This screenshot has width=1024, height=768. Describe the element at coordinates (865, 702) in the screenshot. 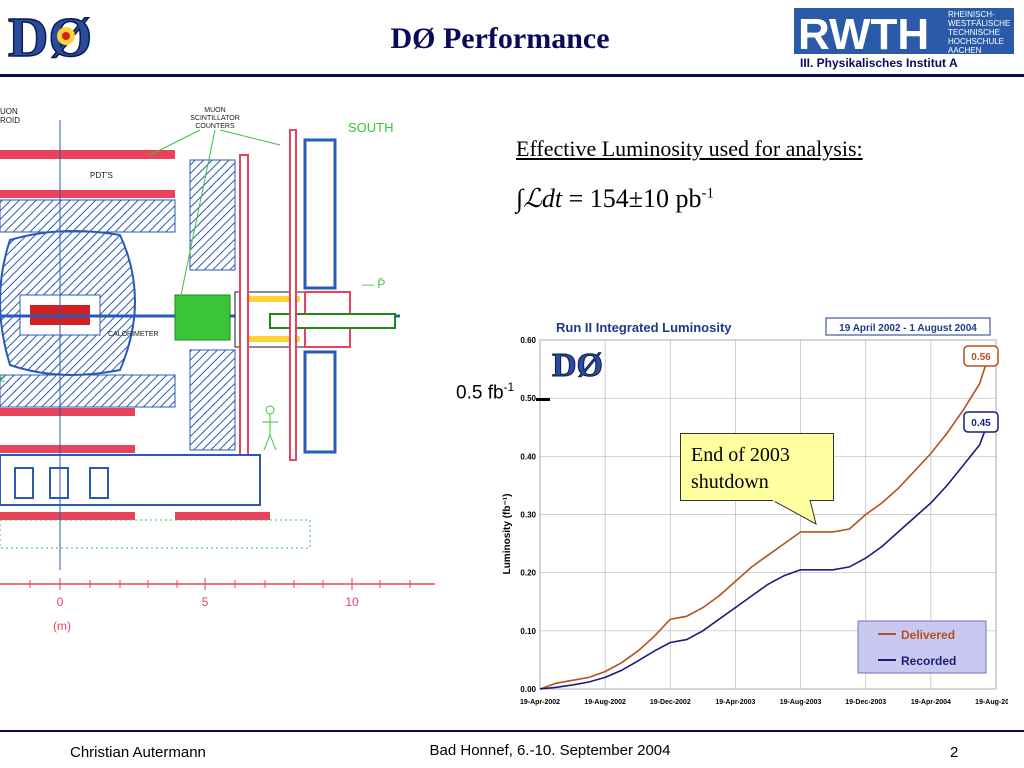

I see `x-tick-label: 19-Dec-2003` at that location.